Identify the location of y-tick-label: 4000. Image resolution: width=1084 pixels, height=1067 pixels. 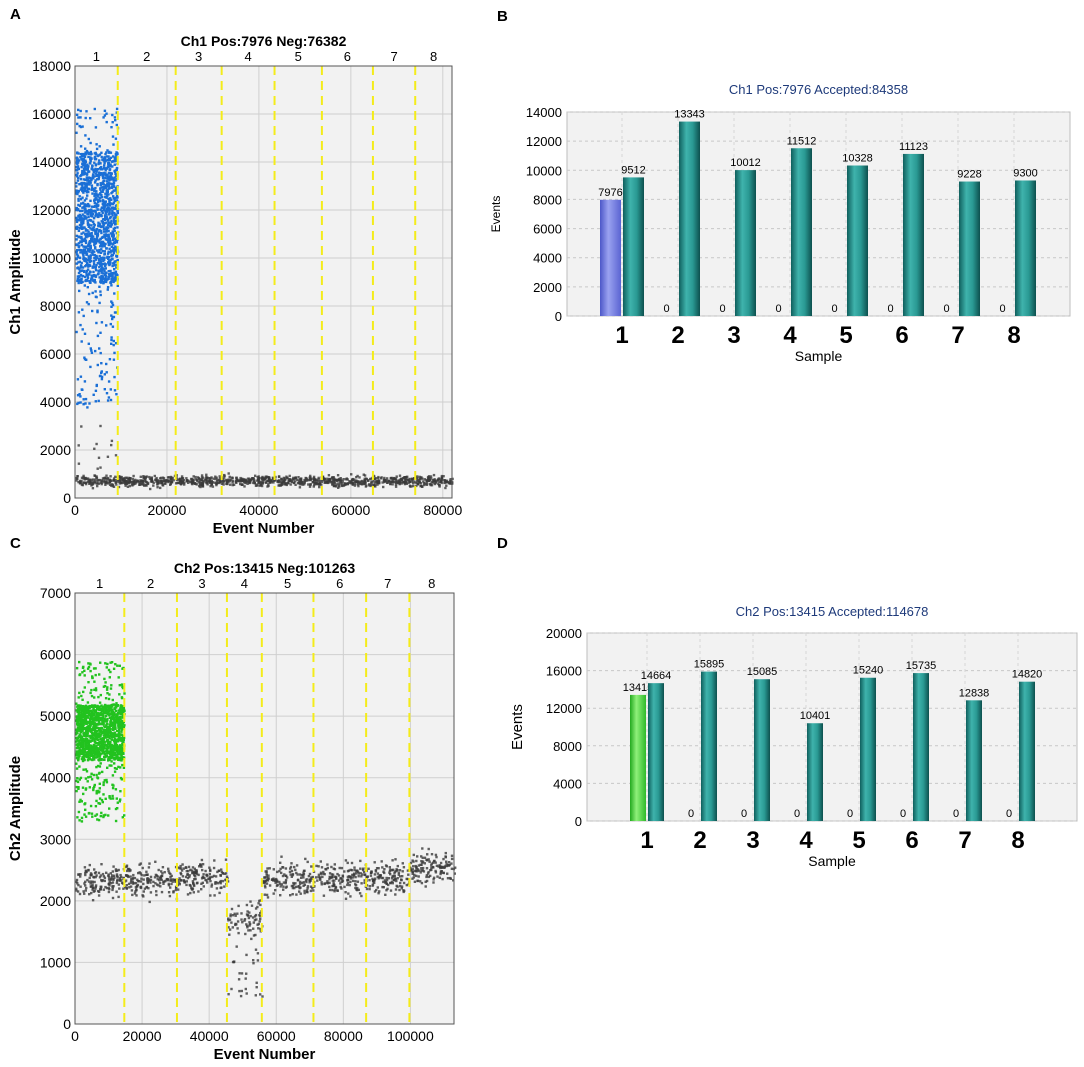
(547, 258).